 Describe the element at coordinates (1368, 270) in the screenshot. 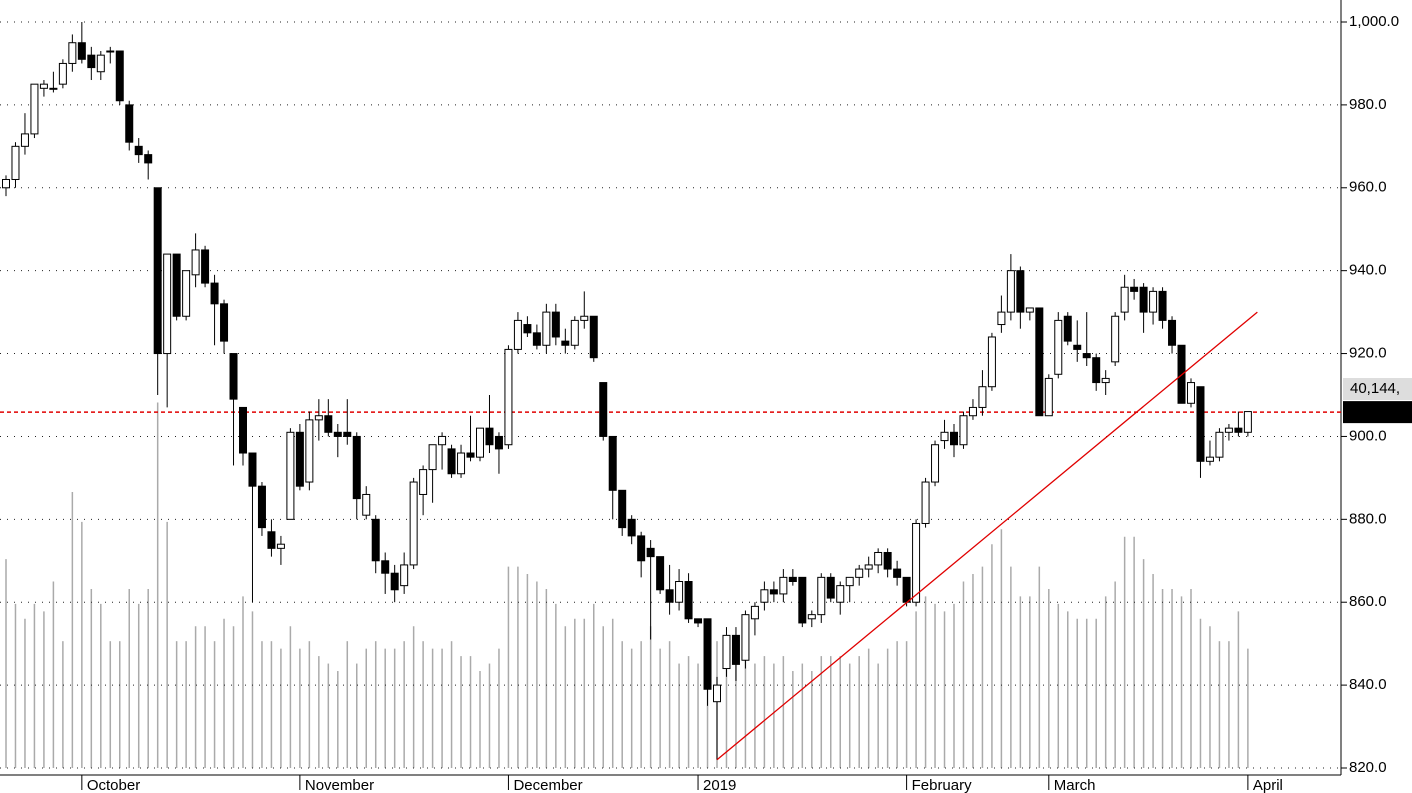

I see `y-tick-label: 940.0` at that location.